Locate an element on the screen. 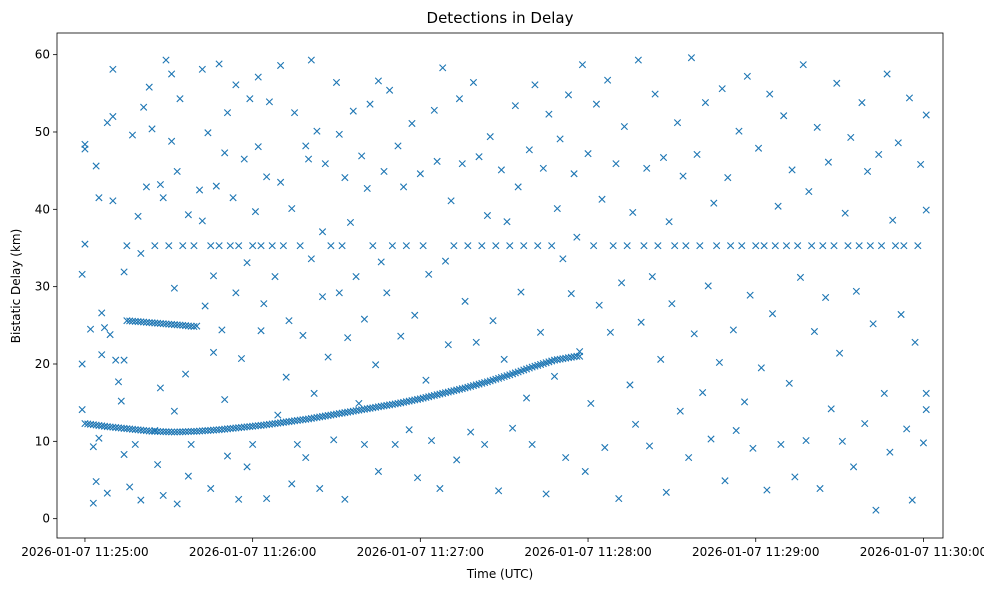 The width and height of the screenshot is (984, 590). x-tick-label: 2026-01-07 11:26:00 is located at coordinates (252, 552).